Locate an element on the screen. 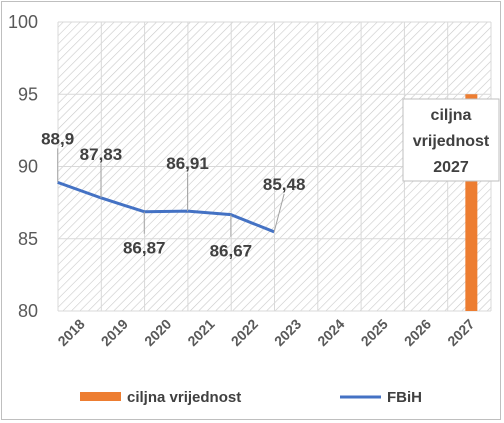 The height and width of the screenshot is (423, 504). callout-box is located at coordinates (451, 140).